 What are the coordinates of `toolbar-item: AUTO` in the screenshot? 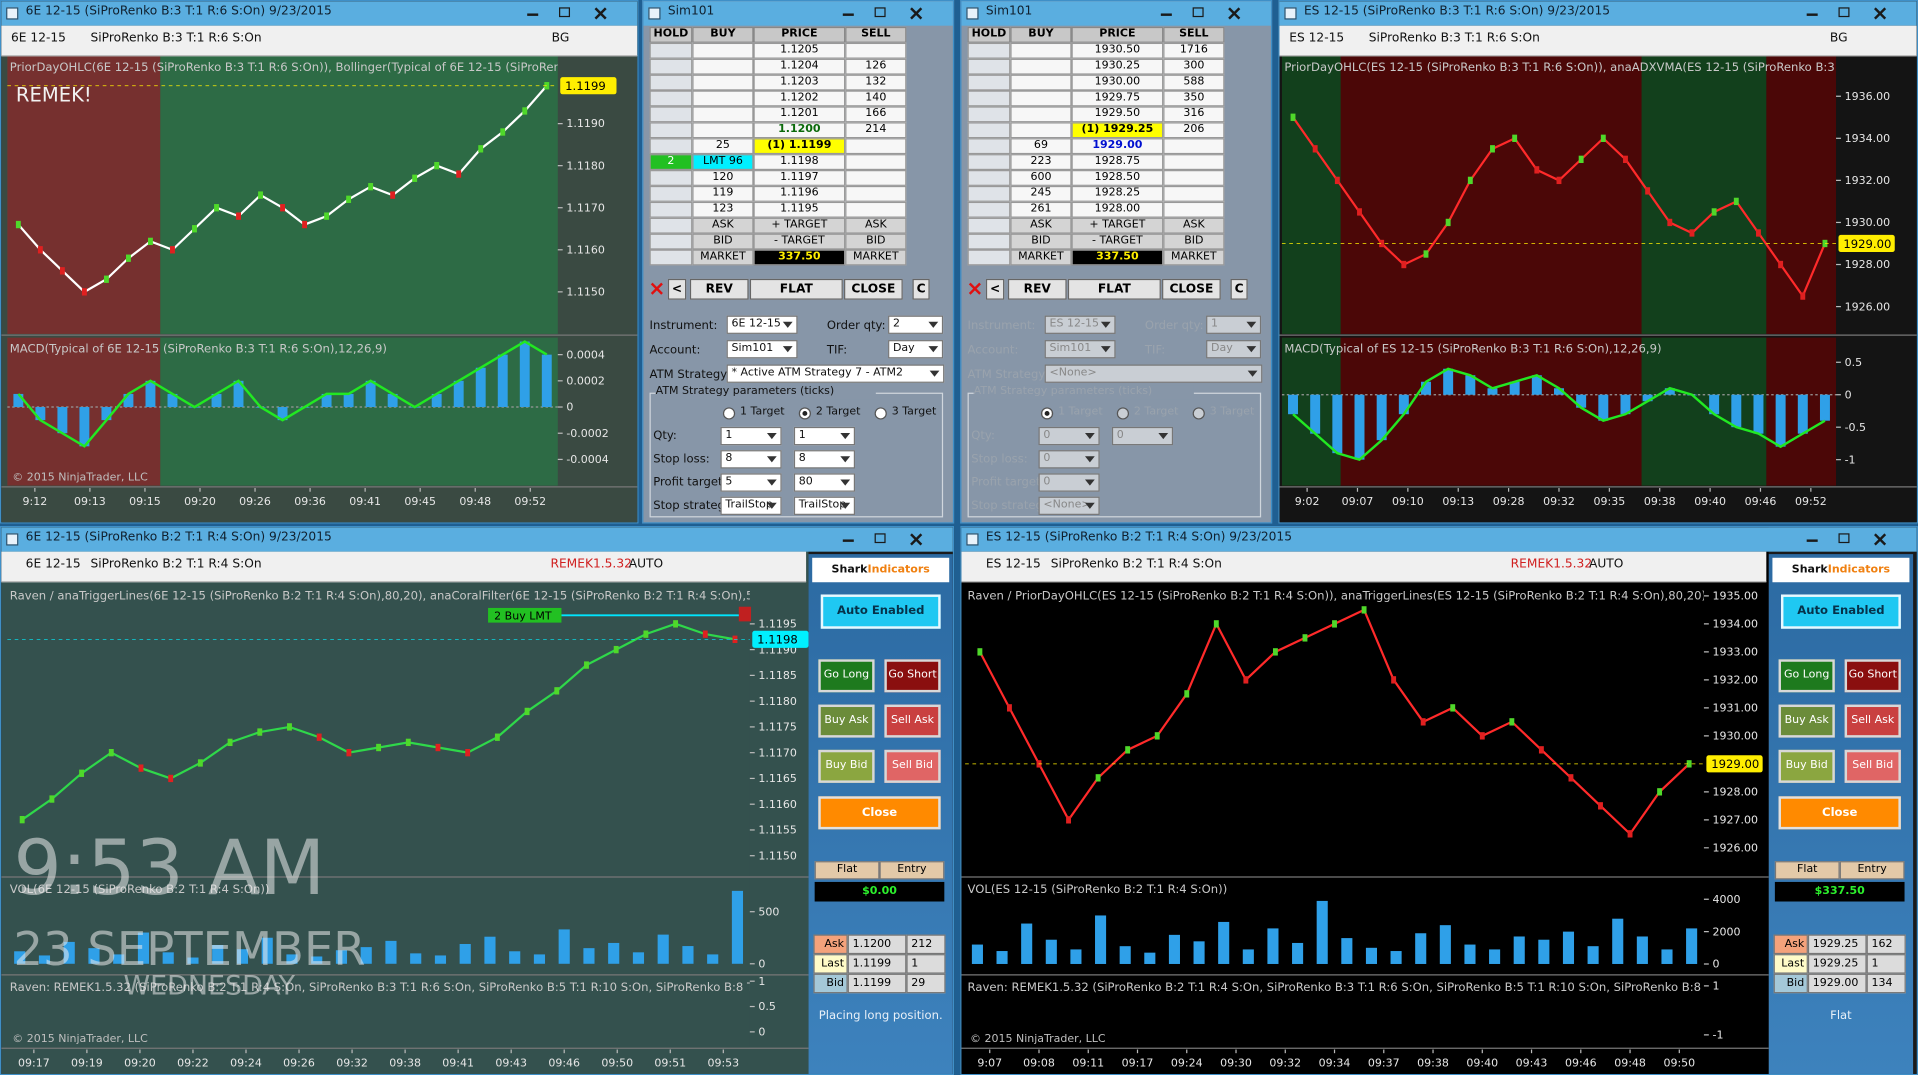 It's located at (646, 564).